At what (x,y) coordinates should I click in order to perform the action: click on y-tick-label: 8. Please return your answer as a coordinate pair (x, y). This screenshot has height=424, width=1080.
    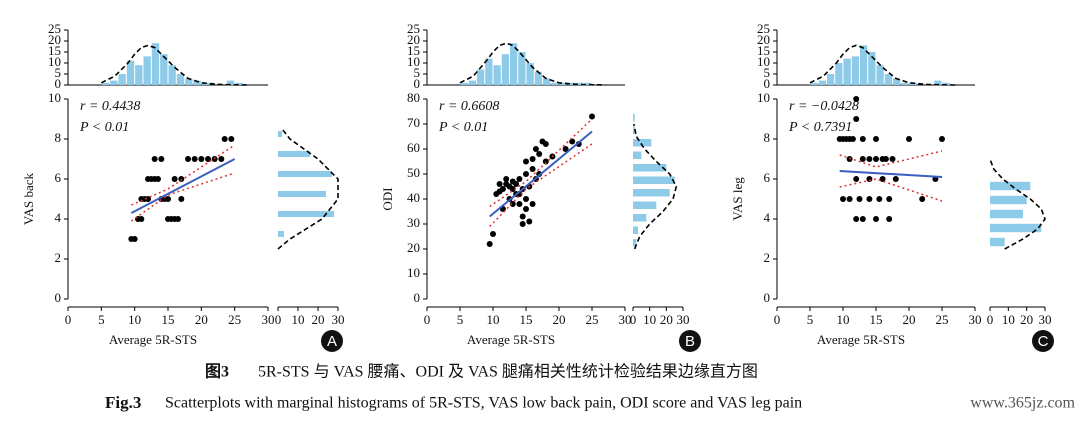
    Looking at the image, I should click on (767, 137).